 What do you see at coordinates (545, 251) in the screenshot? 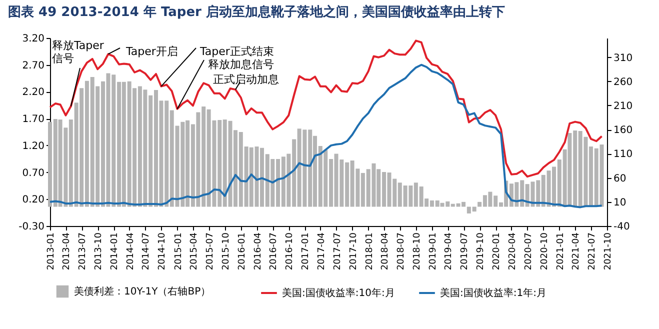
I see `x-tick-label: 2020-10` at bounding box center [545, 251].